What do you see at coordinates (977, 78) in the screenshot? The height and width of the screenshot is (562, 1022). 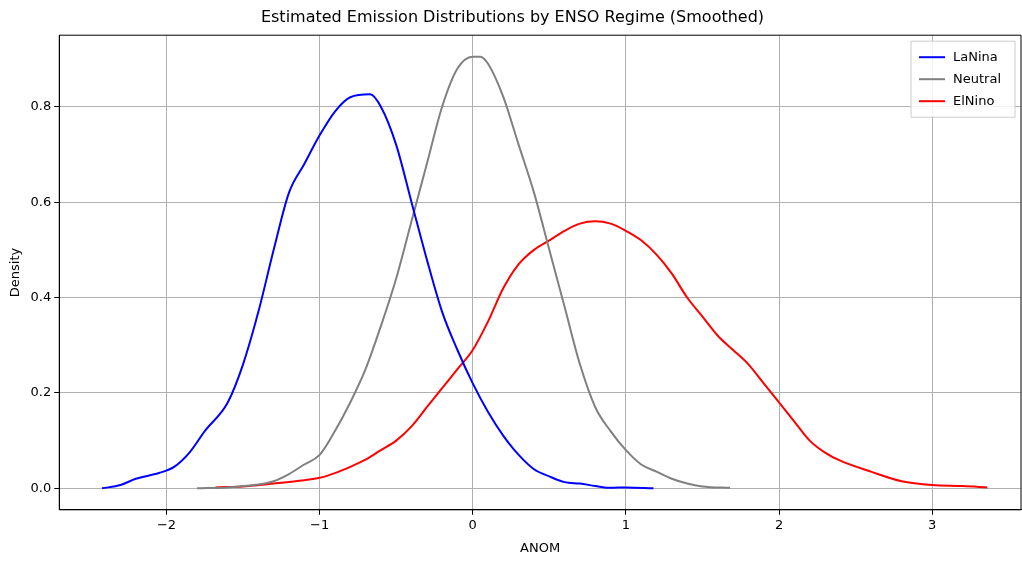 I see `legend-label: Neutral` at bounding box center [977, 78].